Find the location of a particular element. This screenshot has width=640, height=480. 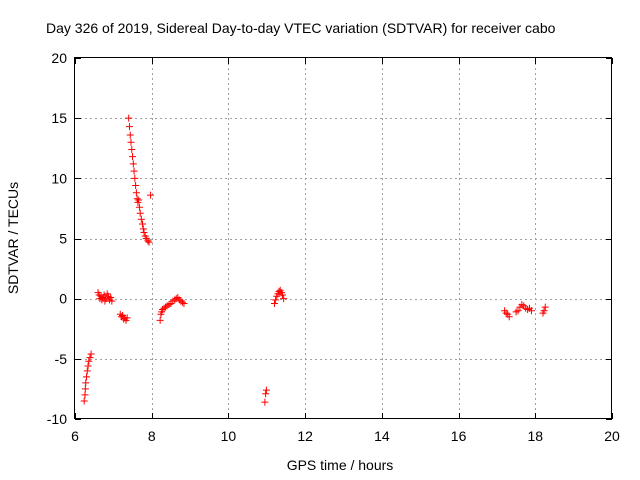

x-tick-label: 8 is located at coordinates (152, 436).